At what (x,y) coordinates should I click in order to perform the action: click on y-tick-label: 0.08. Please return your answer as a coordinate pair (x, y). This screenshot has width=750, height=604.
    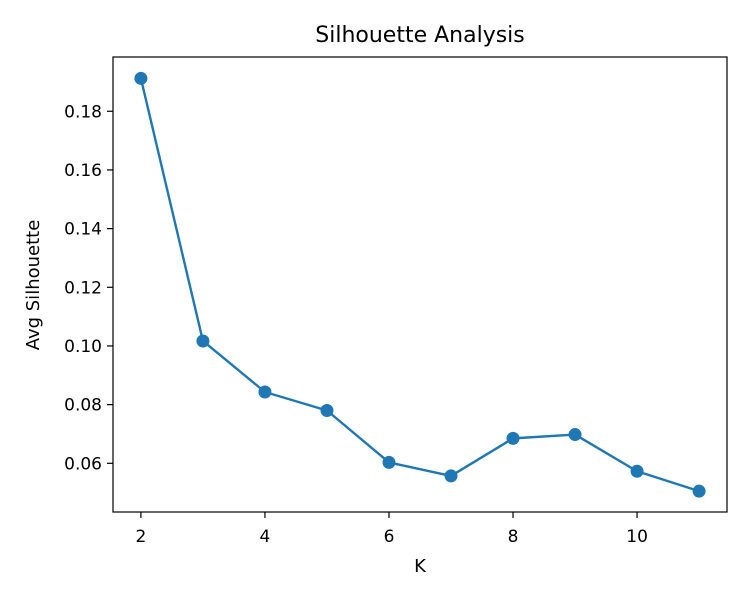
    Looking at the image, I should click on (83, 406).